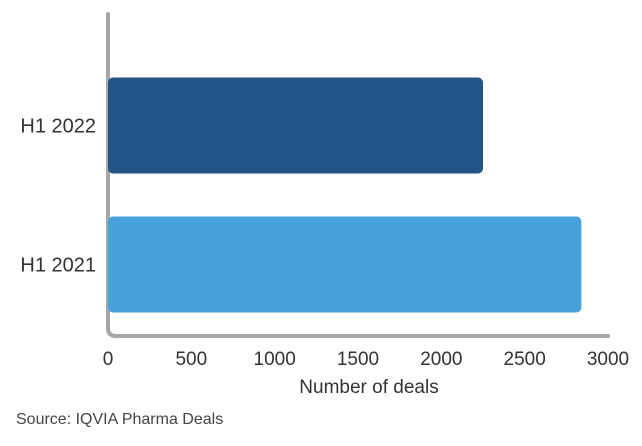 The height and width of the screenshot is (446, 642). What do you see at coordinates (120, 419) in the screenshot?
I see `source-note: Source: IQVIA Pharma Deals` at bounding box center [120, 419].